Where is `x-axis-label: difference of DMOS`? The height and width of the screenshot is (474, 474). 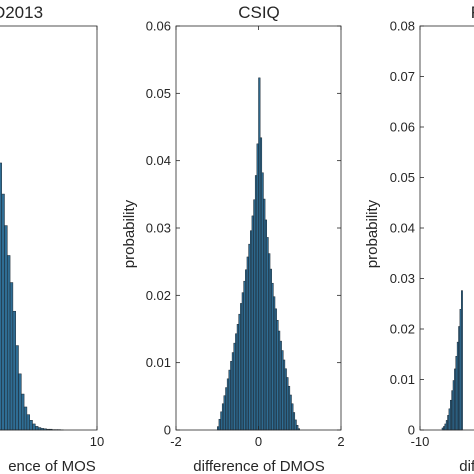 x-axis-label: difference of DMOS is located at coordinates (258, 466).